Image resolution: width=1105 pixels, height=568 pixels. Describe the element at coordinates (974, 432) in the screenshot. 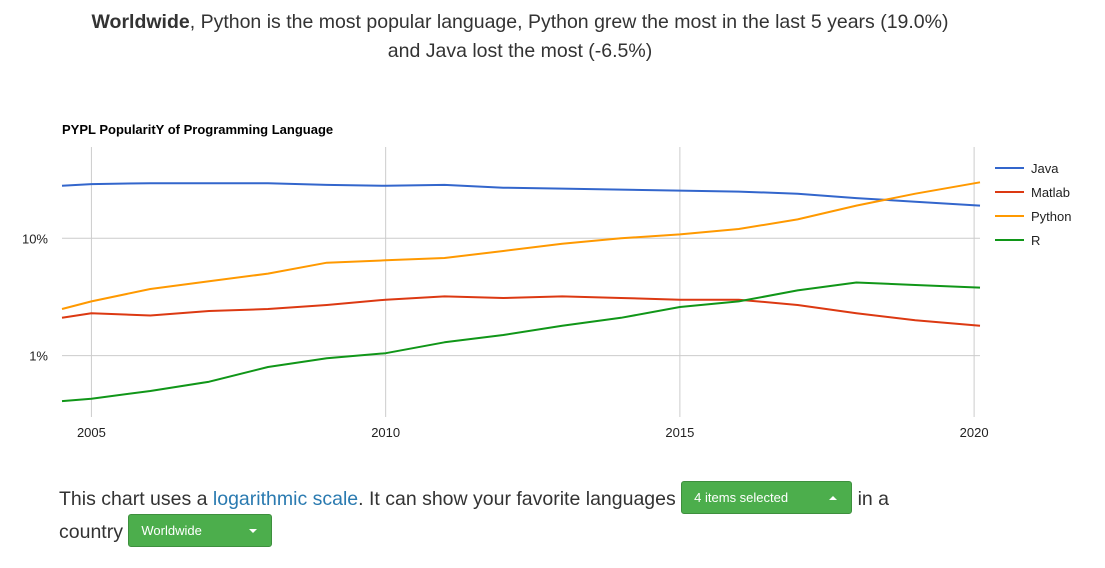

I see `x-tick-label: 2020` at that location.